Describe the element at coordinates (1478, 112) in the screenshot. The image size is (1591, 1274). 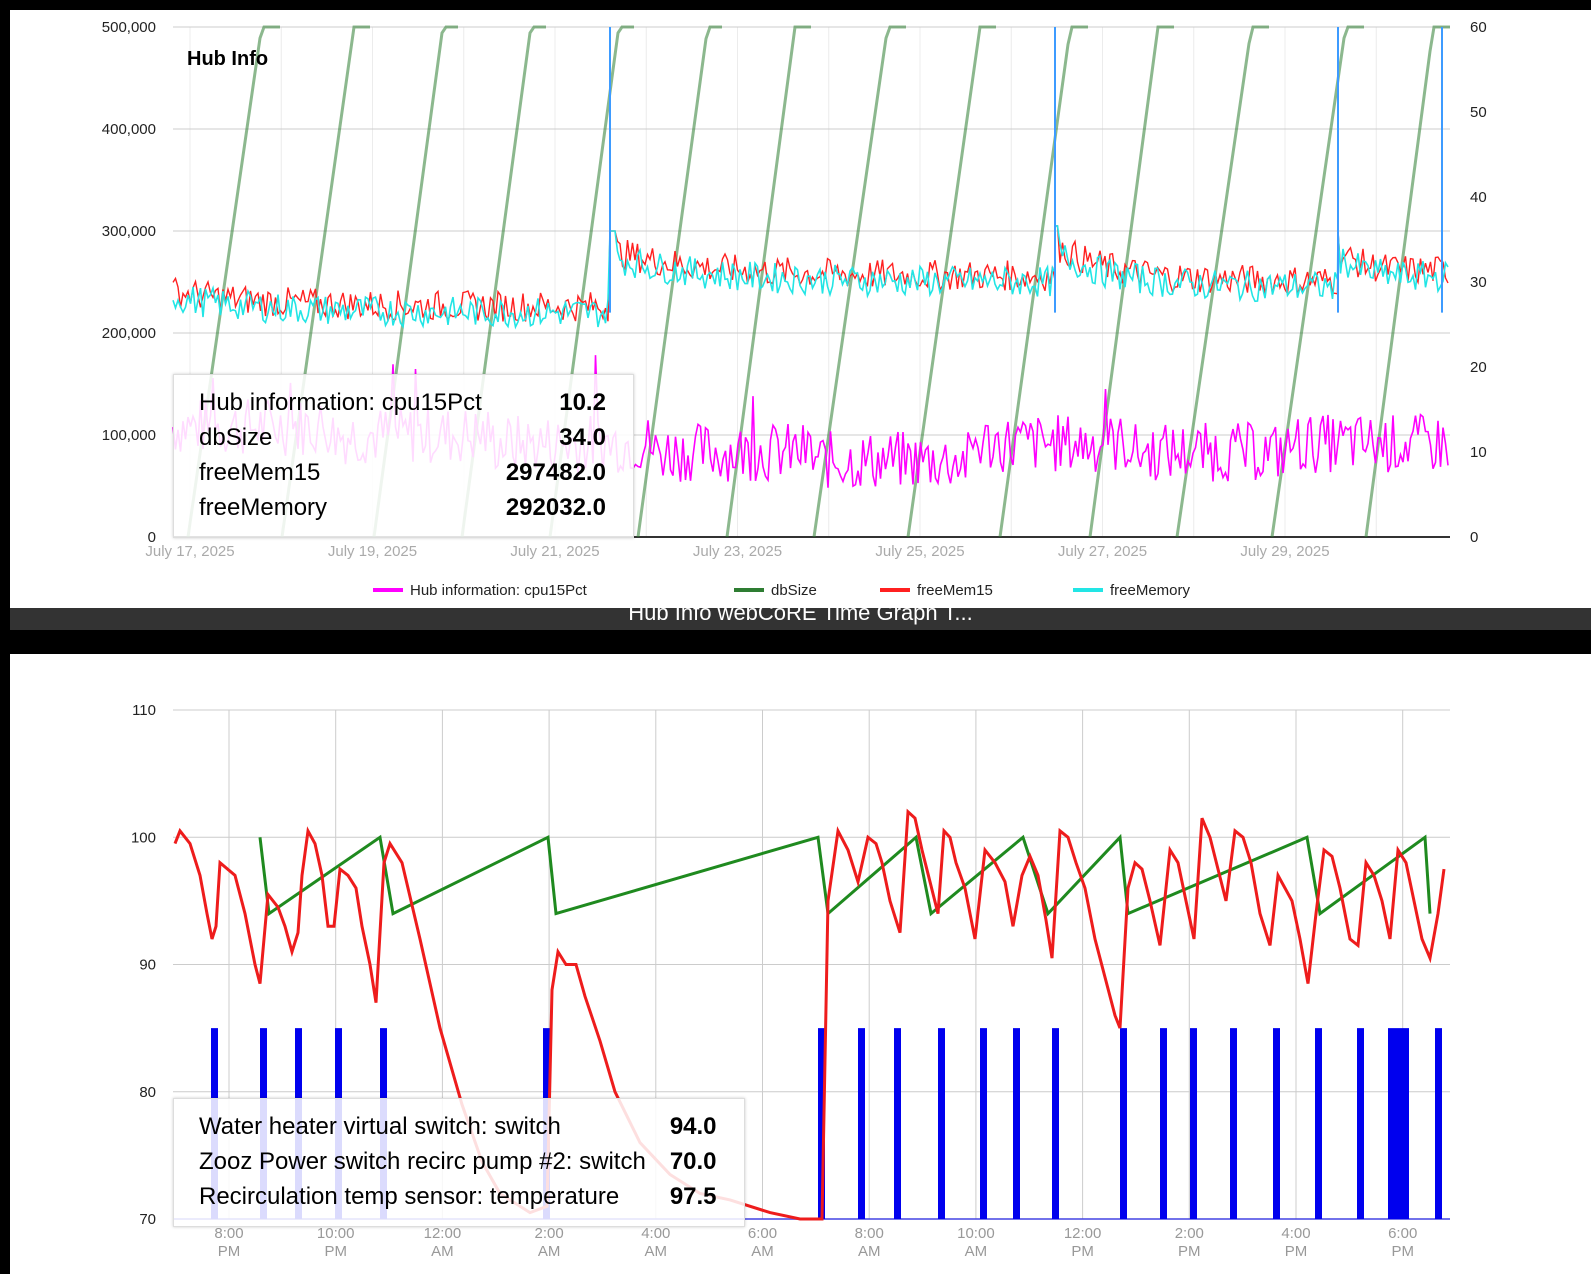
I see `y-tick-label-right: 50` at that location.